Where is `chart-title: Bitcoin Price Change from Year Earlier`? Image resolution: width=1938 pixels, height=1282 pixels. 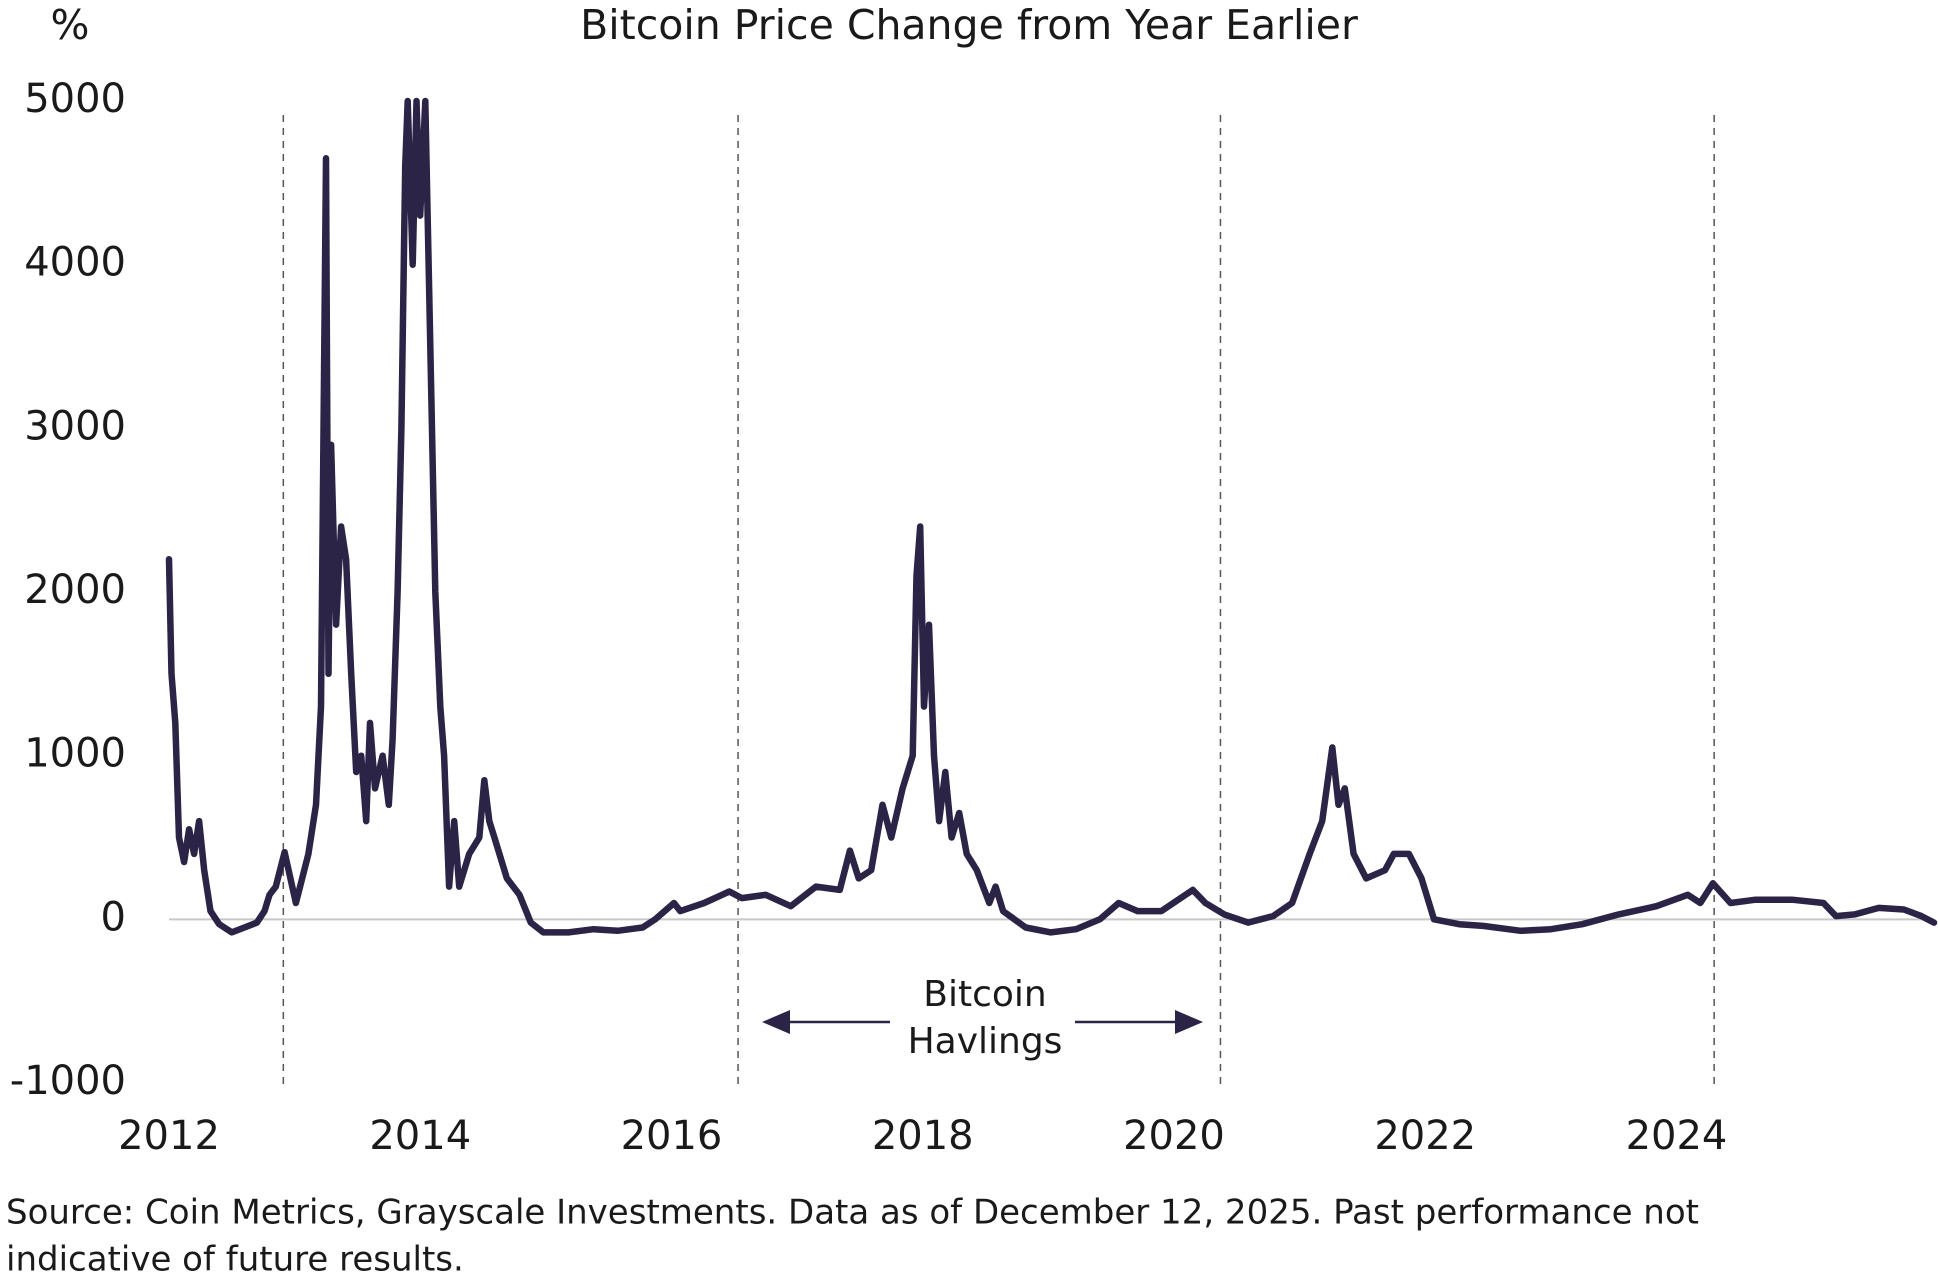 chart-title: Bitcoin Price Change from Year Earlier is located at coordinates (969, 25).